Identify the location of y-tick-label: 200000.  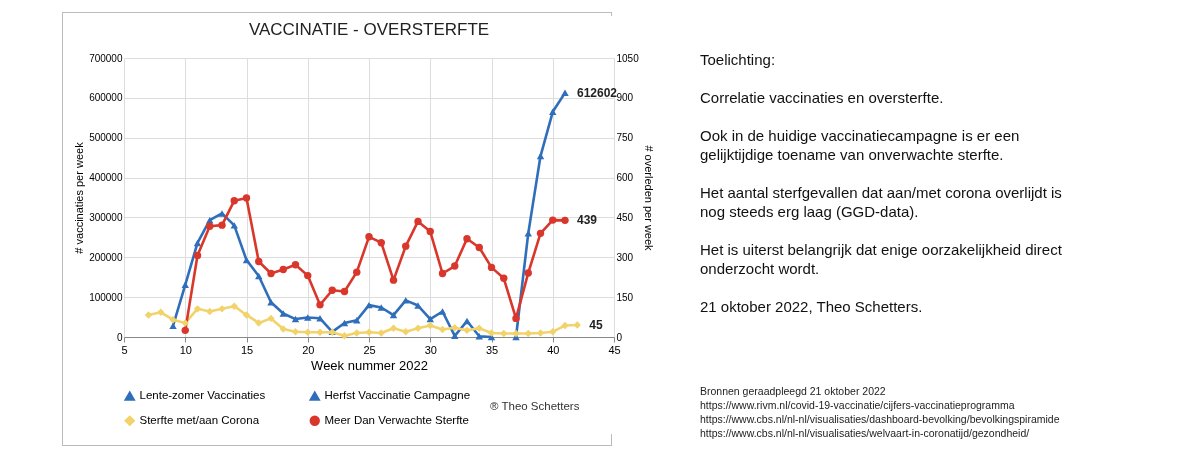
(106, 257).